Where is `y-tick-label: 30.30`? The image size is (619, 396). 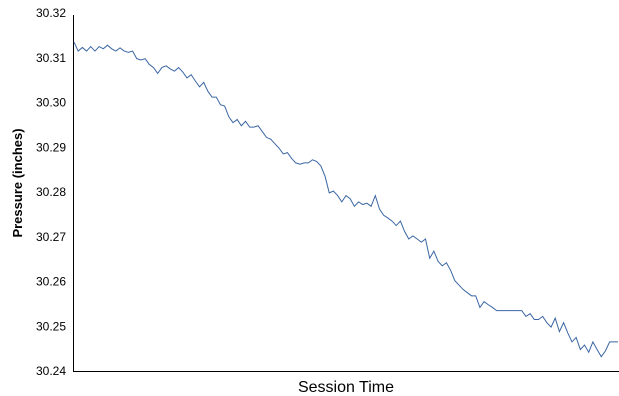 y-tick-label: 30.30 is located at coordinates (51, 103).